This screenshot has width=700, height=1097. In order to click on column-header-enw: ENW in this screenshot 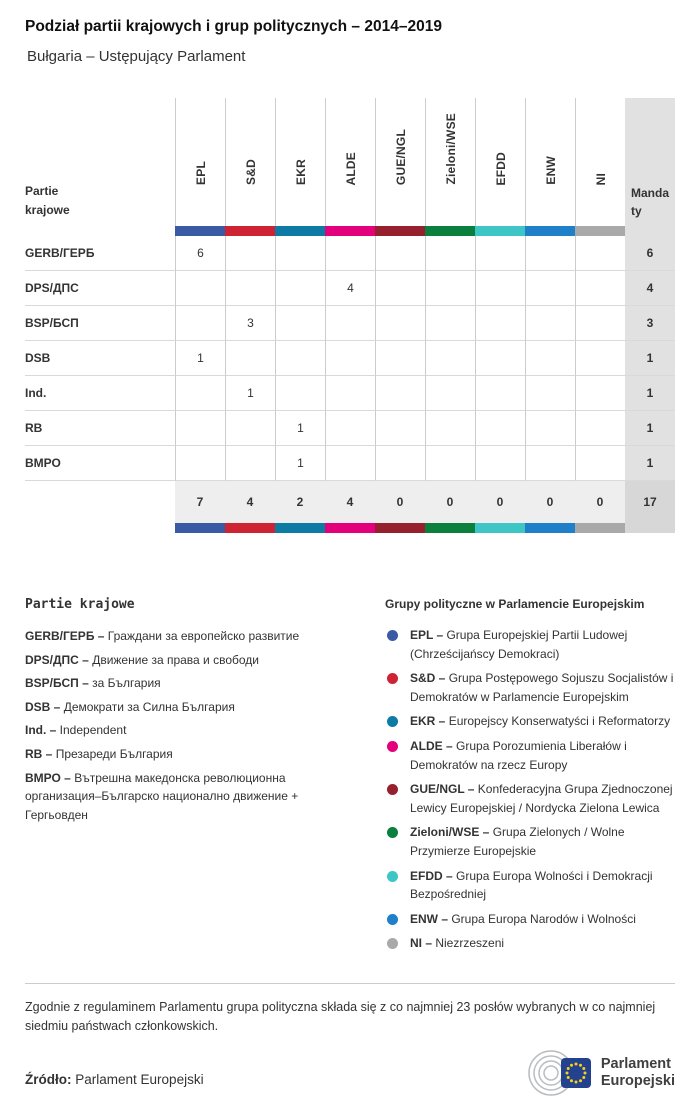, I will do `click(550, 162)`.